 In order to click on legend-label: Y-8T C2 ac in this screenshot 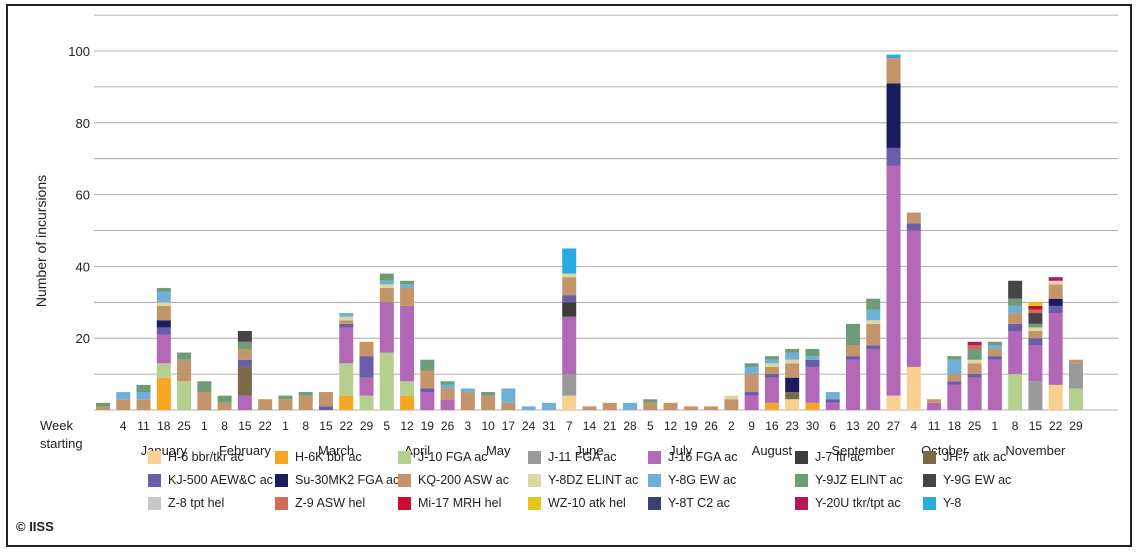, I will do `click(699, 503)`.